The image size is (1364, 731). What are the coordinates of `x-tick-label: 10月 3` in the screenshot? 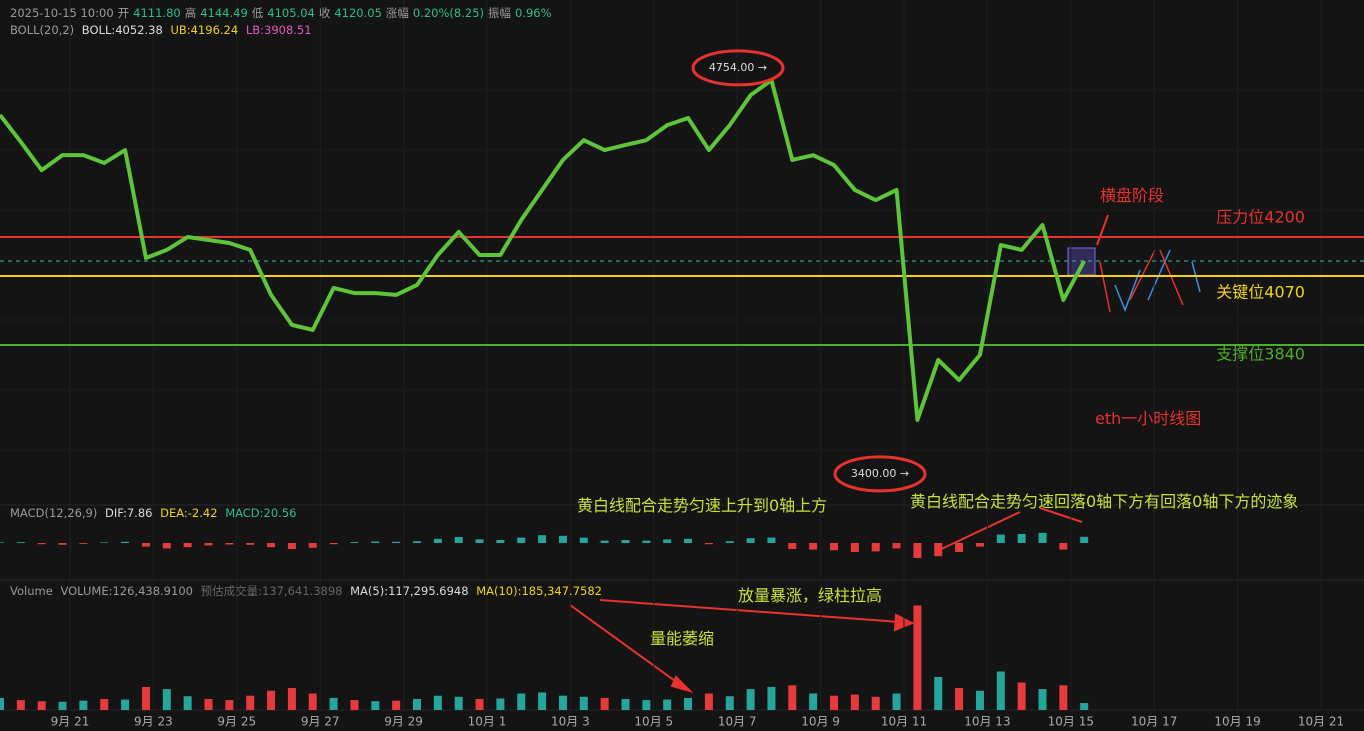 It's located at (570, 722).